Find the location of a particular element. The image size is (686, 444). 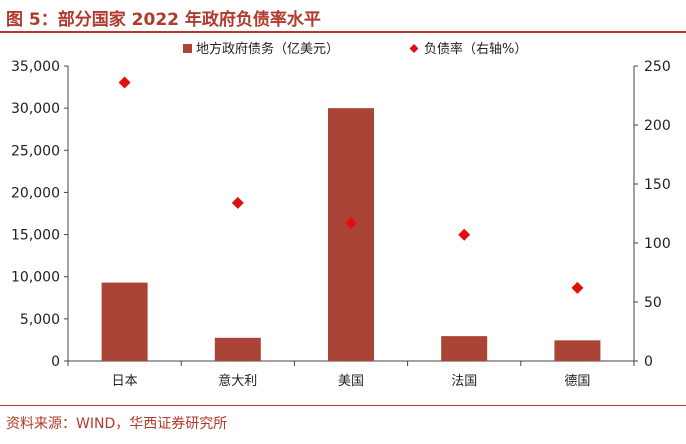

y2-tick-label: 200 is located at coordinates (657, 126).